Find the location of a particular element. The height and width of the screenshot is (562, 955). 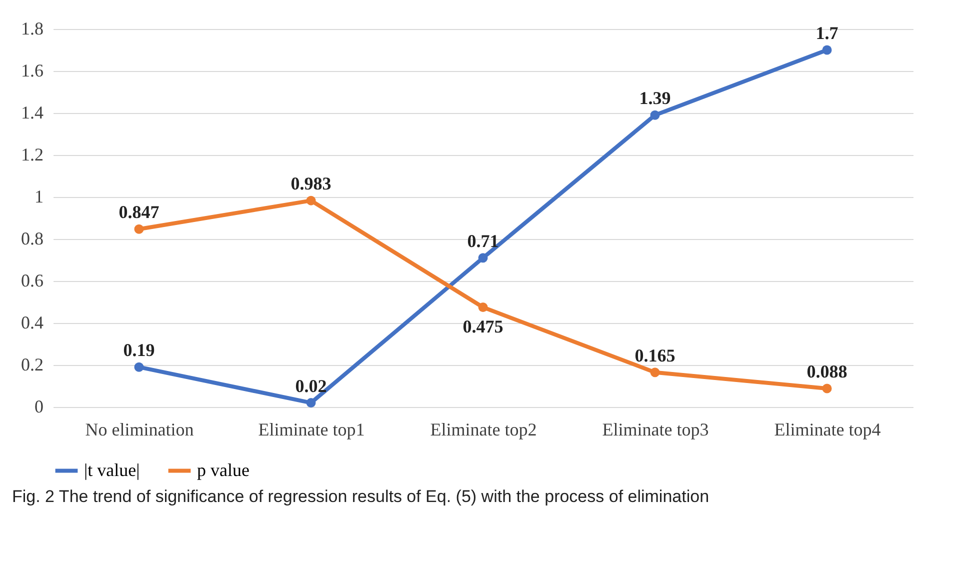

data-label: 0.165 is located at coordinates (655, 355).